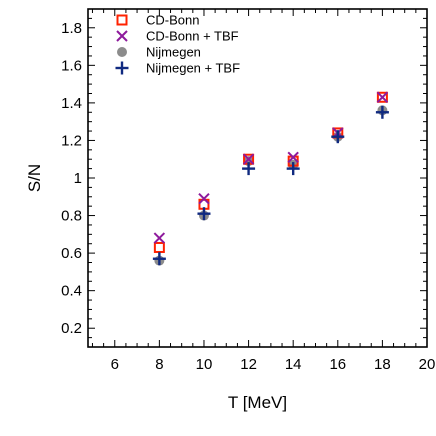 This screenshot has width=436, height=436. I want to click on x-tick-label: 12, so click(248, 364).